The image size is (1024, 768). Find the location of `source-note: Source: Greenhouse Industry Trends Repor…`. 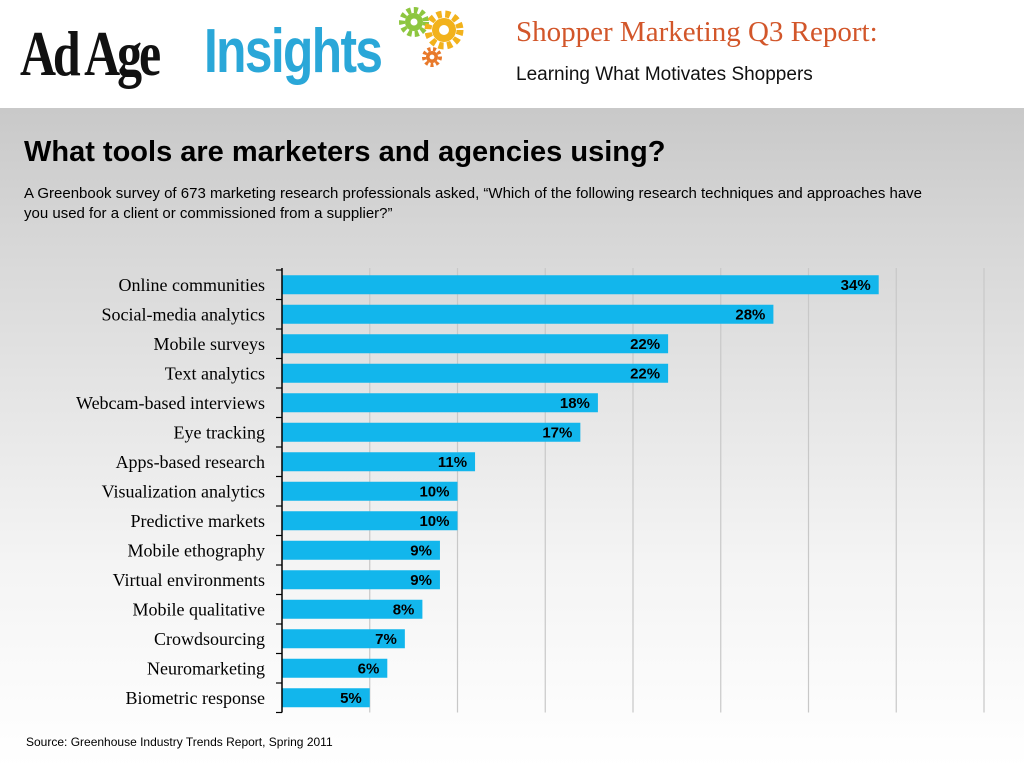

source-note: Source: Greenhouse Industry Trends Repor… is located at coordinates (179, 742).